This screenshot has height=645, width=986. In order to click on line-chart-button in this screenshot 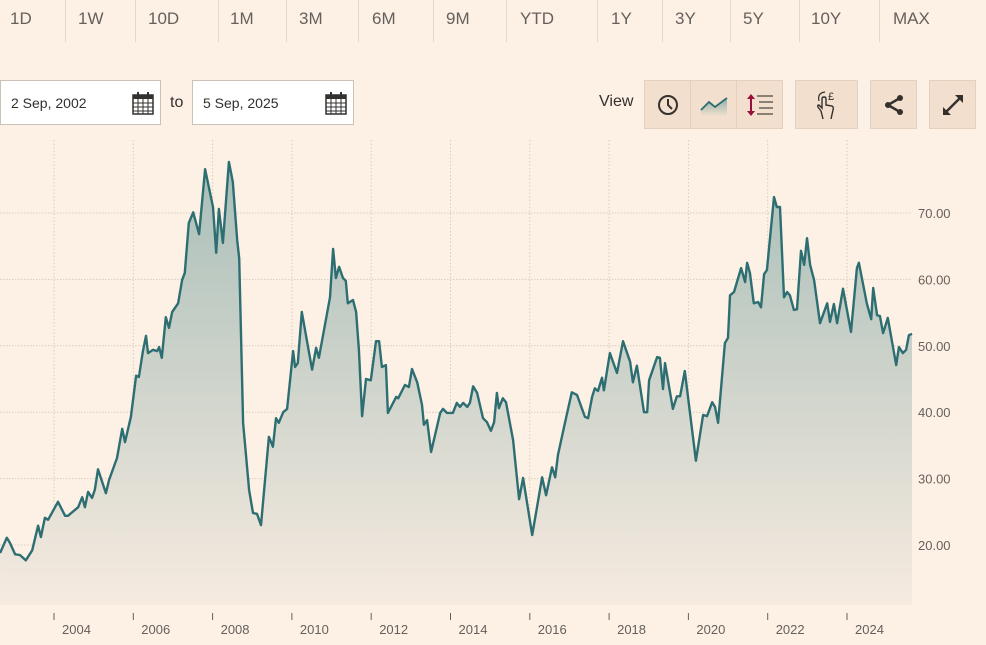, I will do `click(713, 104)`.